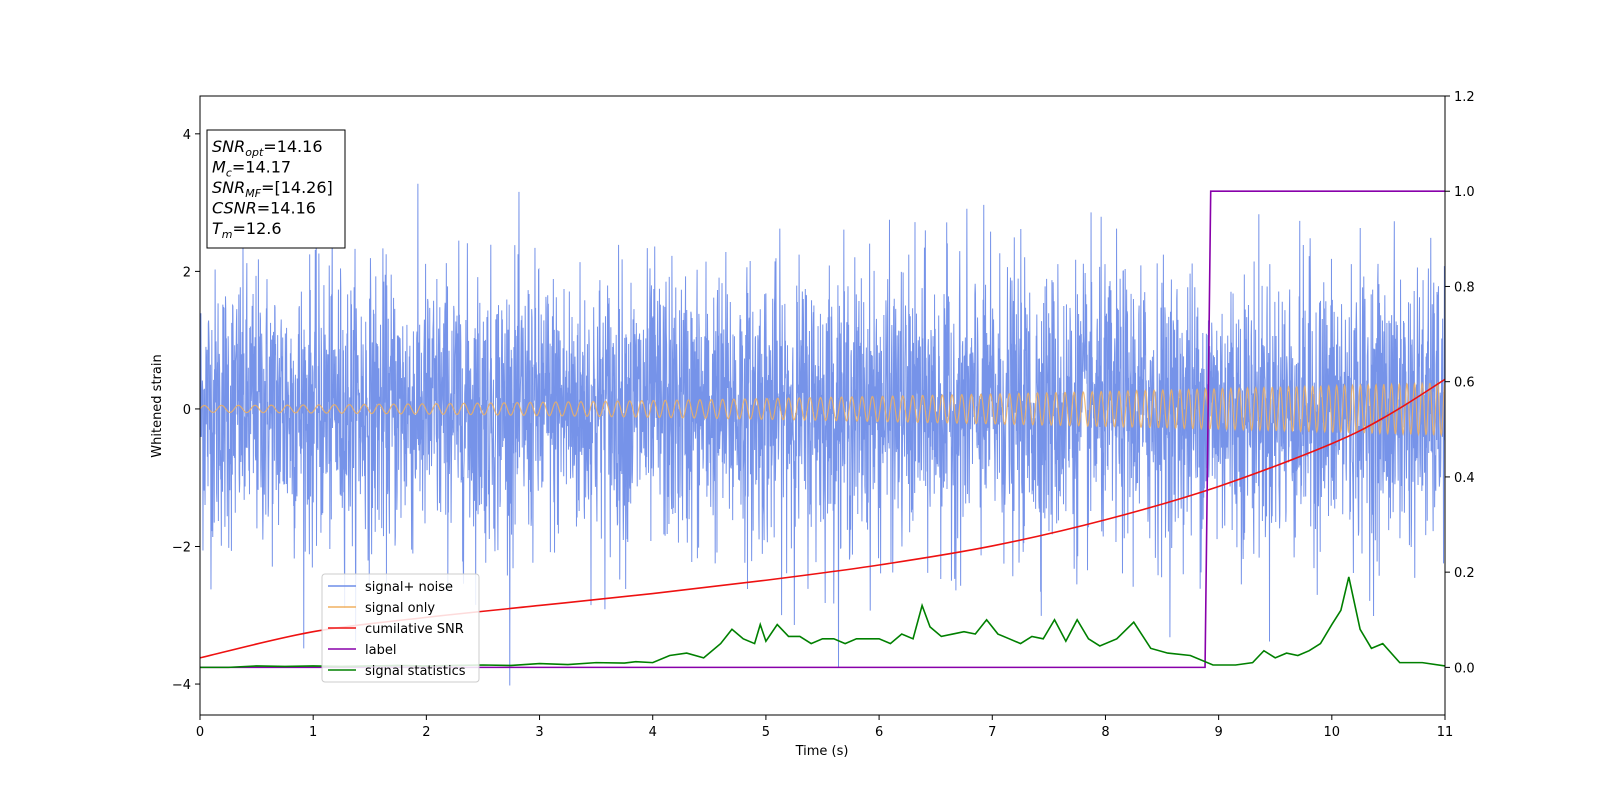  What do you see at coordinates (539, 732) in the screenshot?
I see `x-tick-label: 3` at bounding box center [539, 732].